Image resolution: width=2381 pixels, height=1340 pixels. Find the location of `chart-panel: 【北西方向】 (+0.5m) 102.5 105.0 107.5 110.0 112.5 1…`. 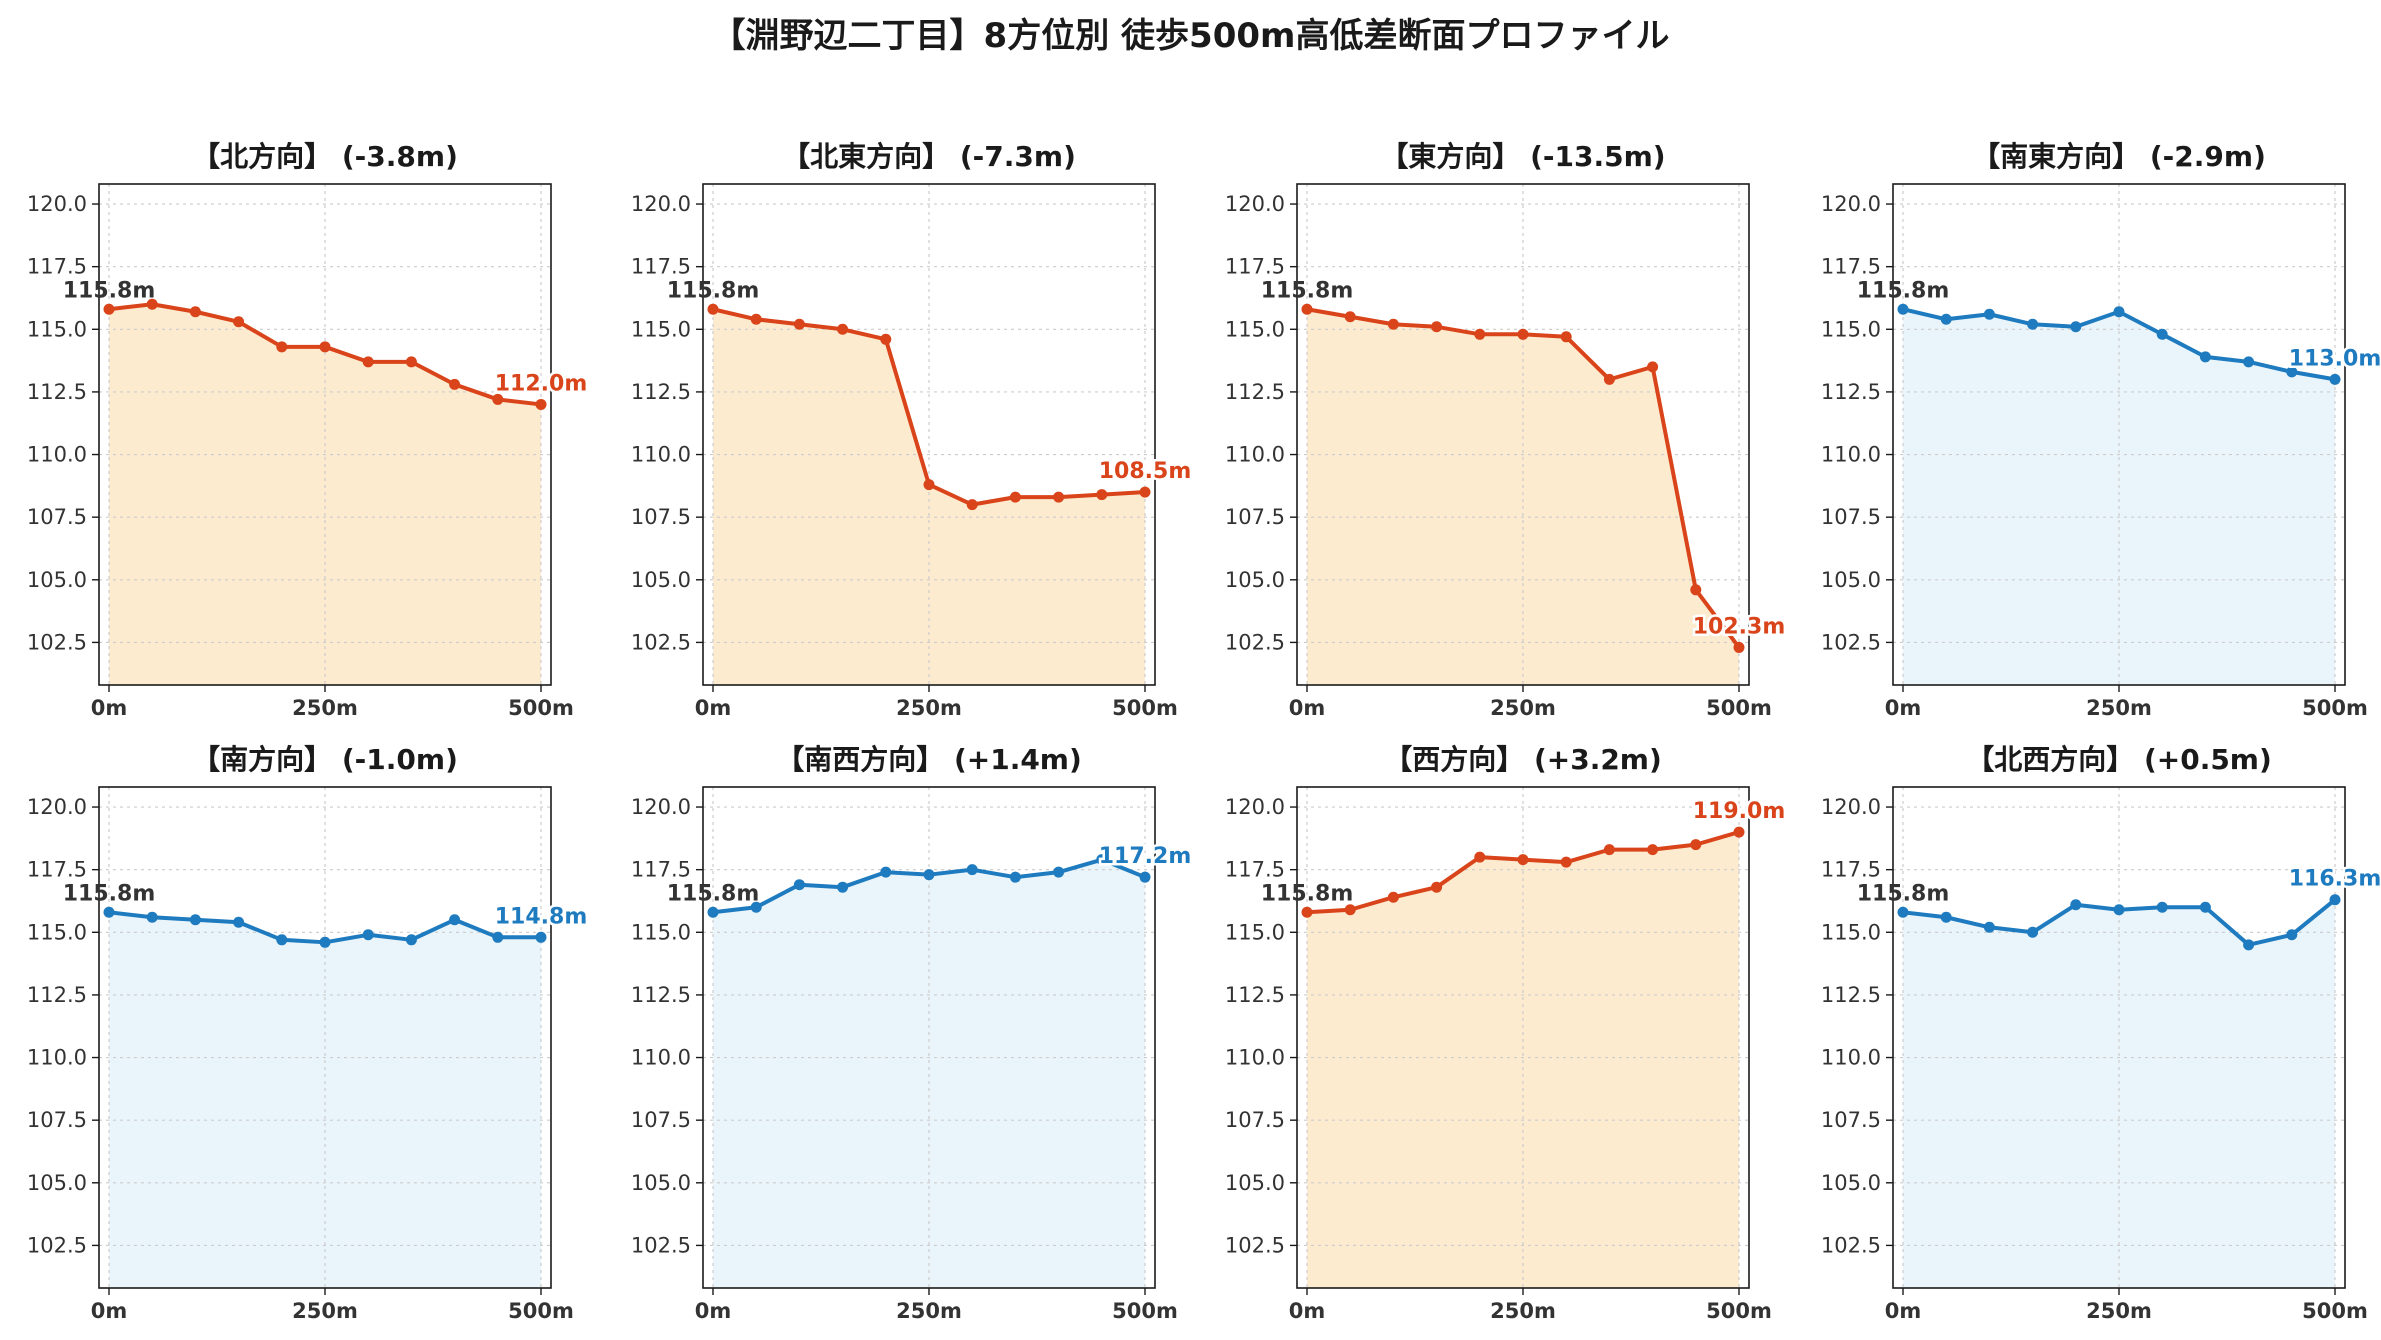

chart-panel: 【北西方向】 (+0.5m) 102.5 105.0 107.5 110.0 112.5 1… is located at coordinates (2101, 1033).